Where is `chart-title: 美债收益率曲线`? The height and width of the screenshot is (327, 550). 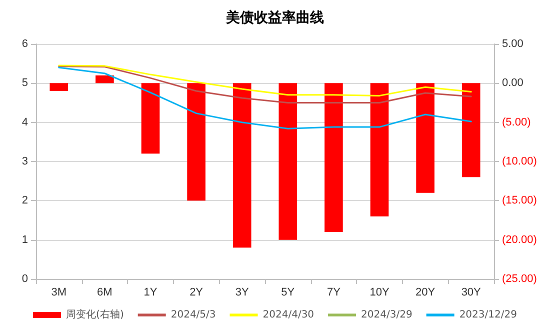 chart-title: 美债收益率曲线 is located at coordinates (274, 17).